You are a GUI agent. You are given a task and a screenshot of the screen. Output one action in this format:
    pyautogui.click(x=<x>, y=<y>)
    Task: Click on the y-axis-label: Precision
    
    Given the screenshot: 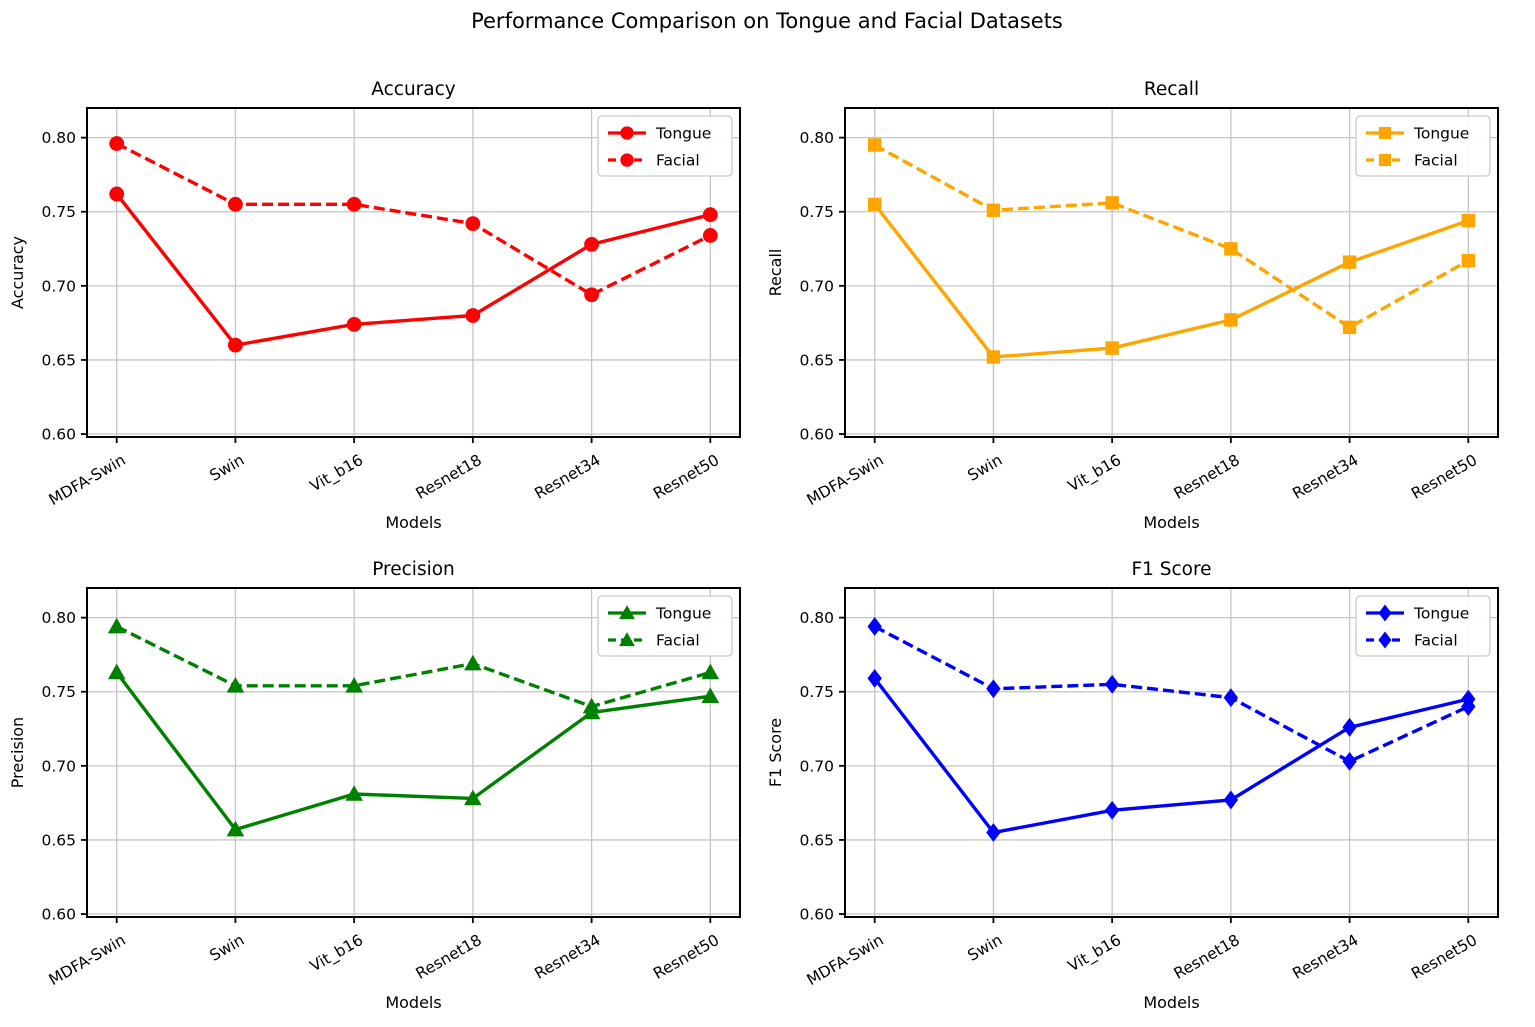 What is the action you would take?
    pyautogui.click(x=17, y=752)
    